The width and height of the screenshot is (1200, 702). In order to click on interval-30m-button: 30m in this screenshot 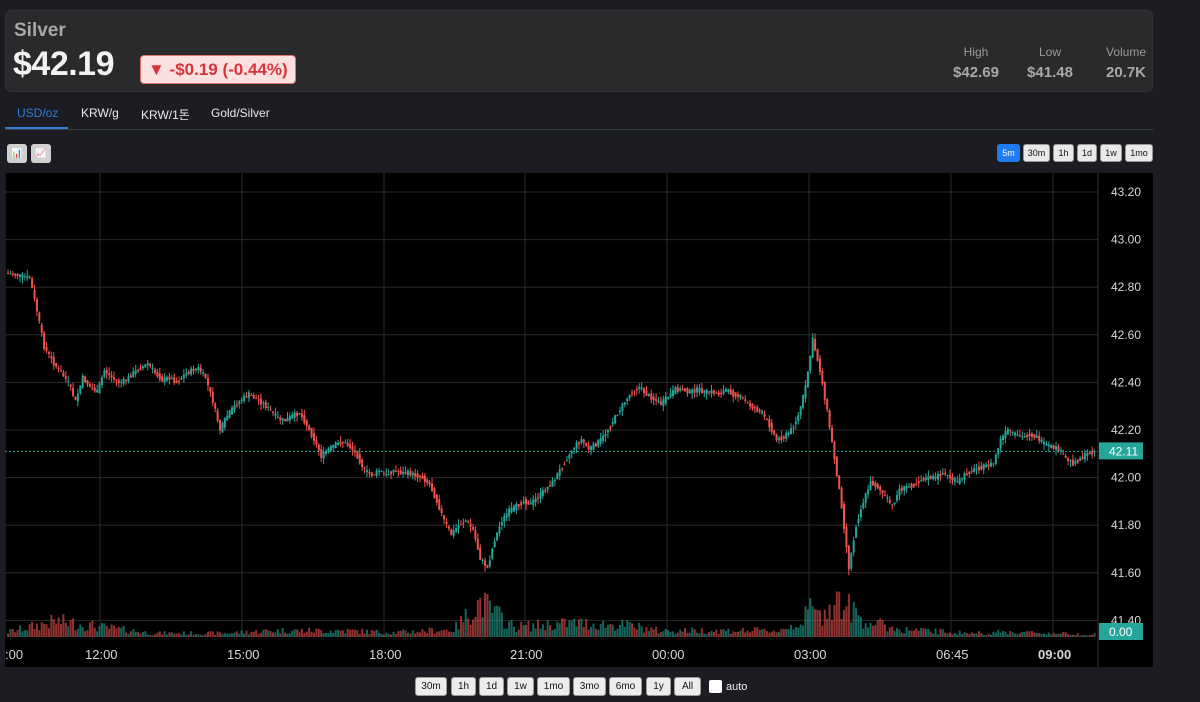, I will do `click(1036, 153)`.